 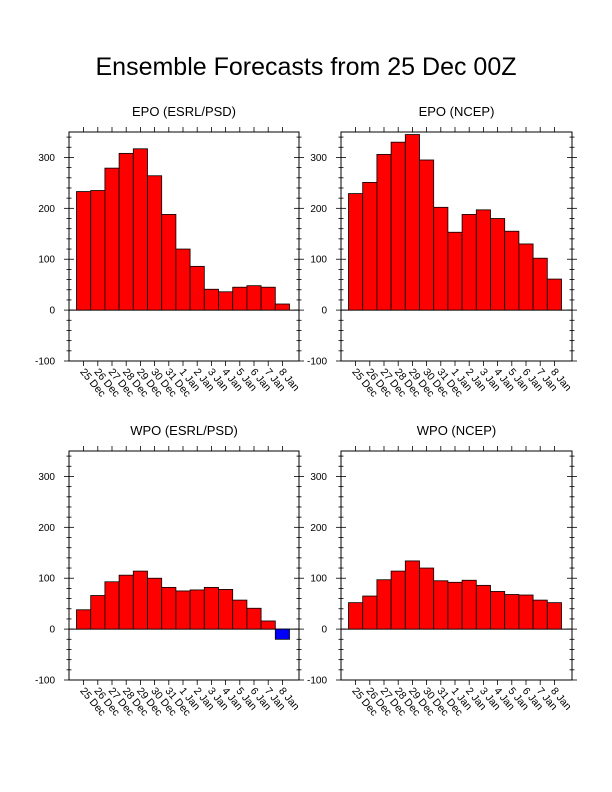 What do you see at coordinates (457, 111) in the screenshot?
I see `panel-title: EPO (NCEP)` at bounding box center [457, 111].